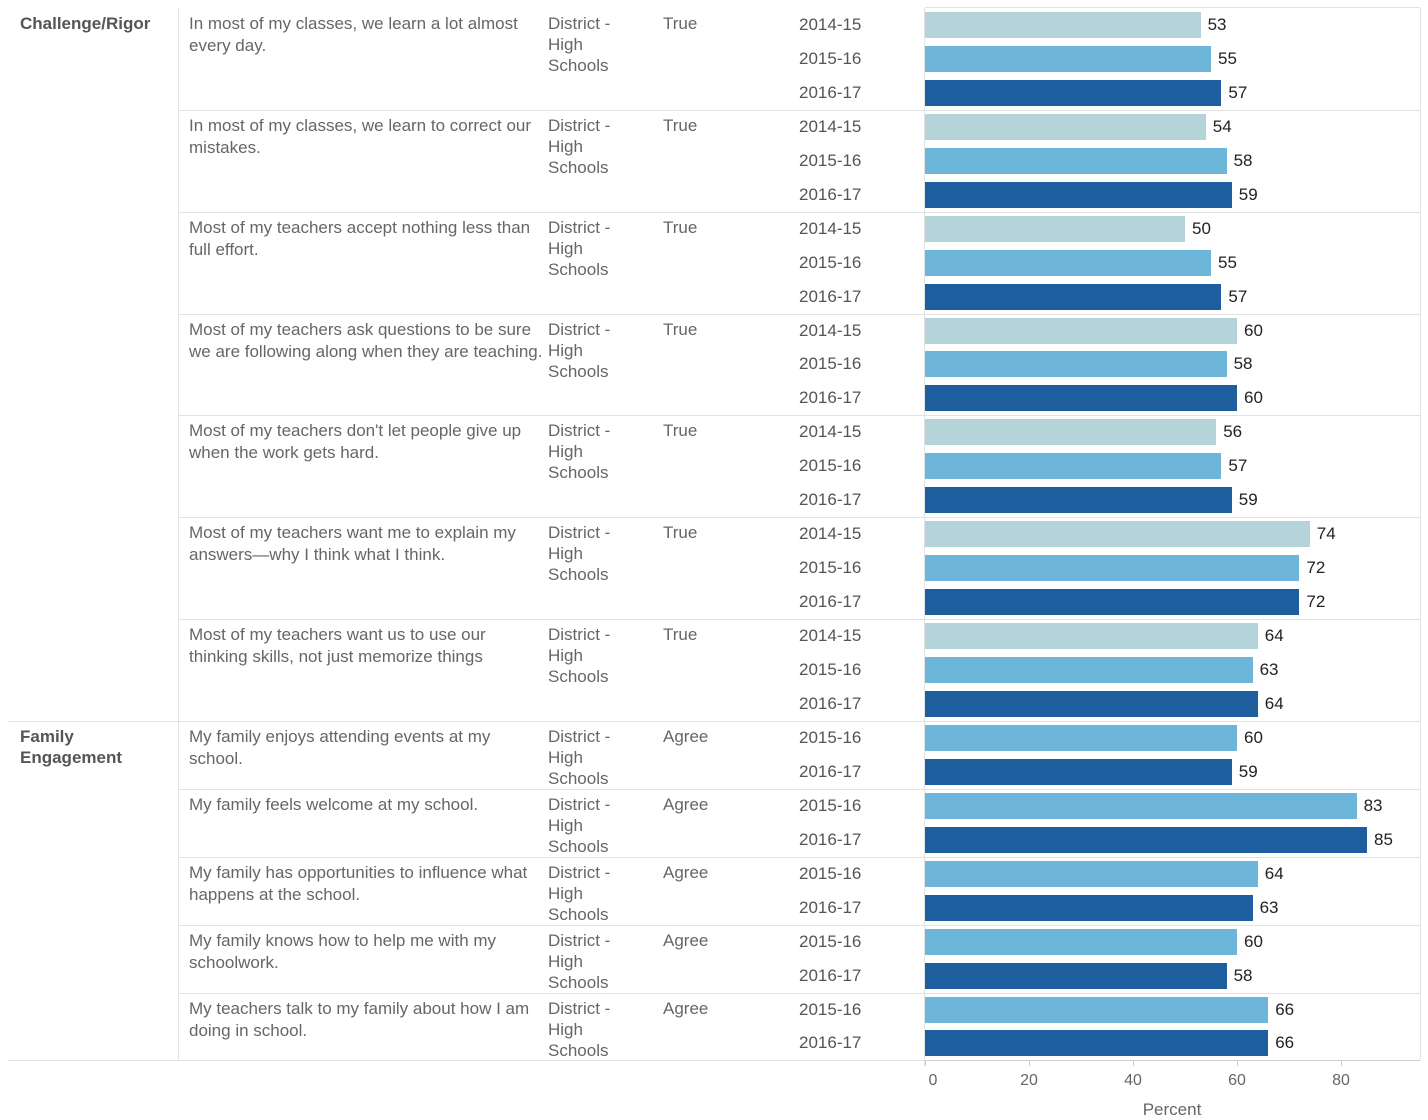 This screenshot has height=1120, width=1428. Describe the element at coordinates (1029, 1081) in the screenshot. I see `x-tick-label: 20` at that location.